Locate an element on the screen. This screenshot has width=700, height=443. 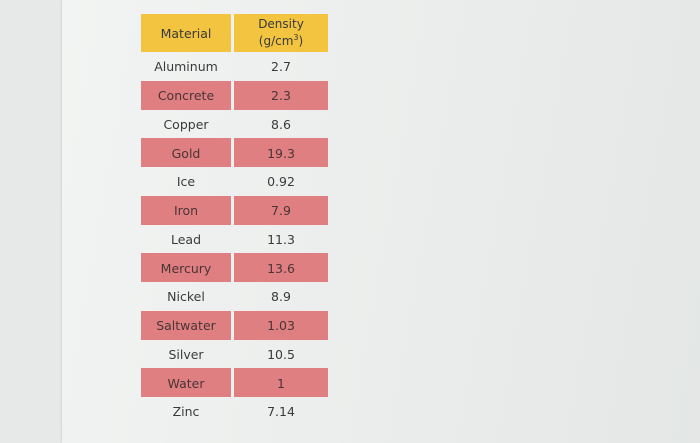
material-cell: Iron is located at coordinates (186, 210).